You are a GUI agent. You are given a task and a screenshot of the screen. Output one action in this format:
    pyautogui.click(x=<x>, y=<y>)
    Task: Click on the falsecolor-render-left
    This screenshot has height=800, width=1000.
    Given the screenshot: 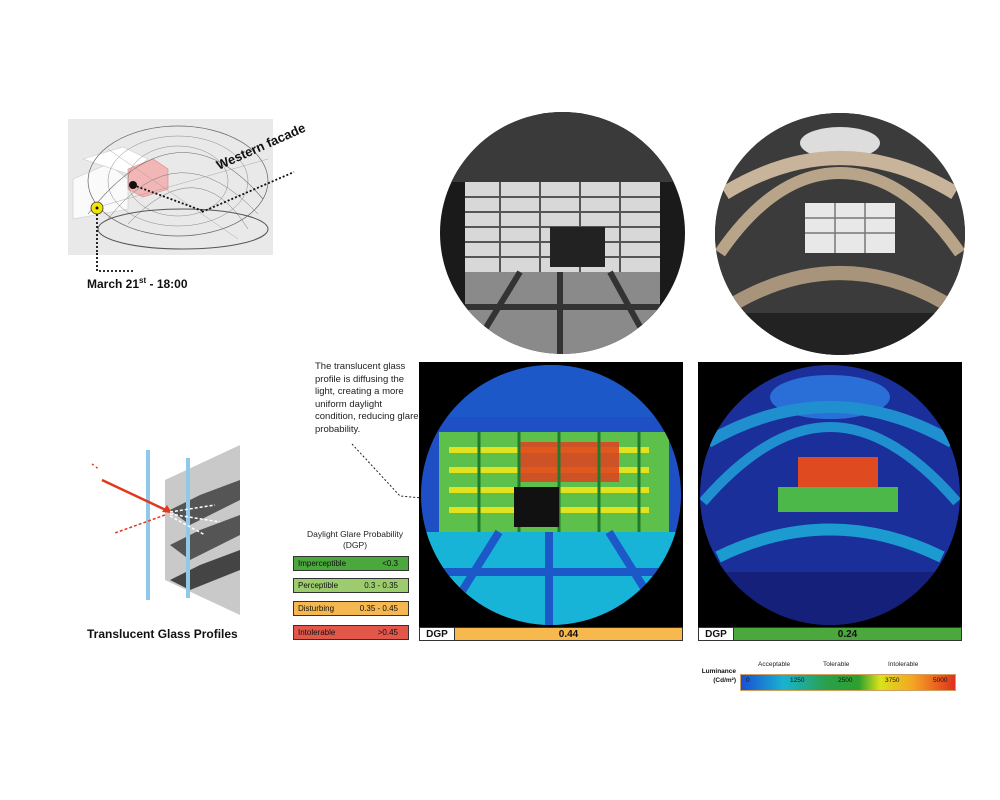 What is the action you would take?
    pyautogui.click(x=551, y=495)
    